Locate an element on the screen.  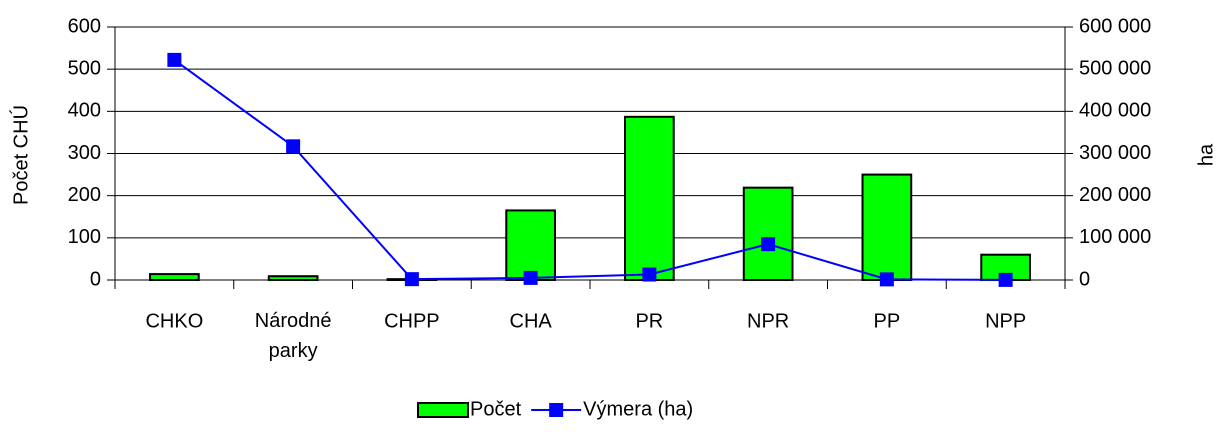
legend-swatch is located at coordinates (443, 410).